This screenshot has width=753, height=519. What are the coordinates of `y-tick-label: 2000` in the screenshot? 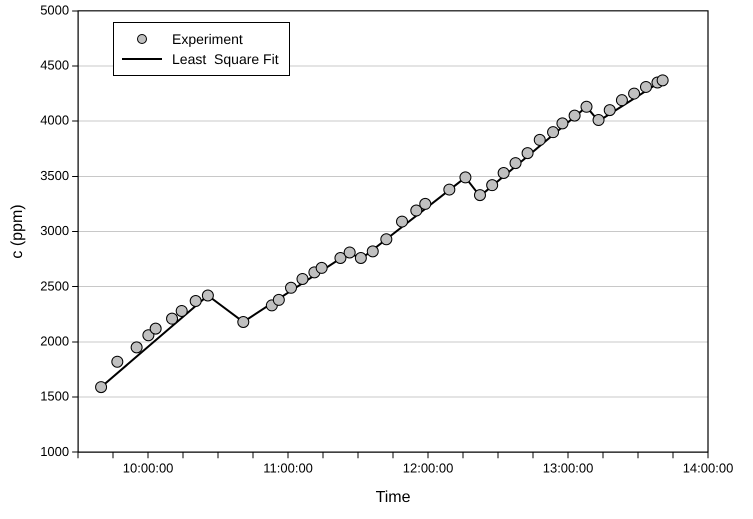 It's located at (55, 340).